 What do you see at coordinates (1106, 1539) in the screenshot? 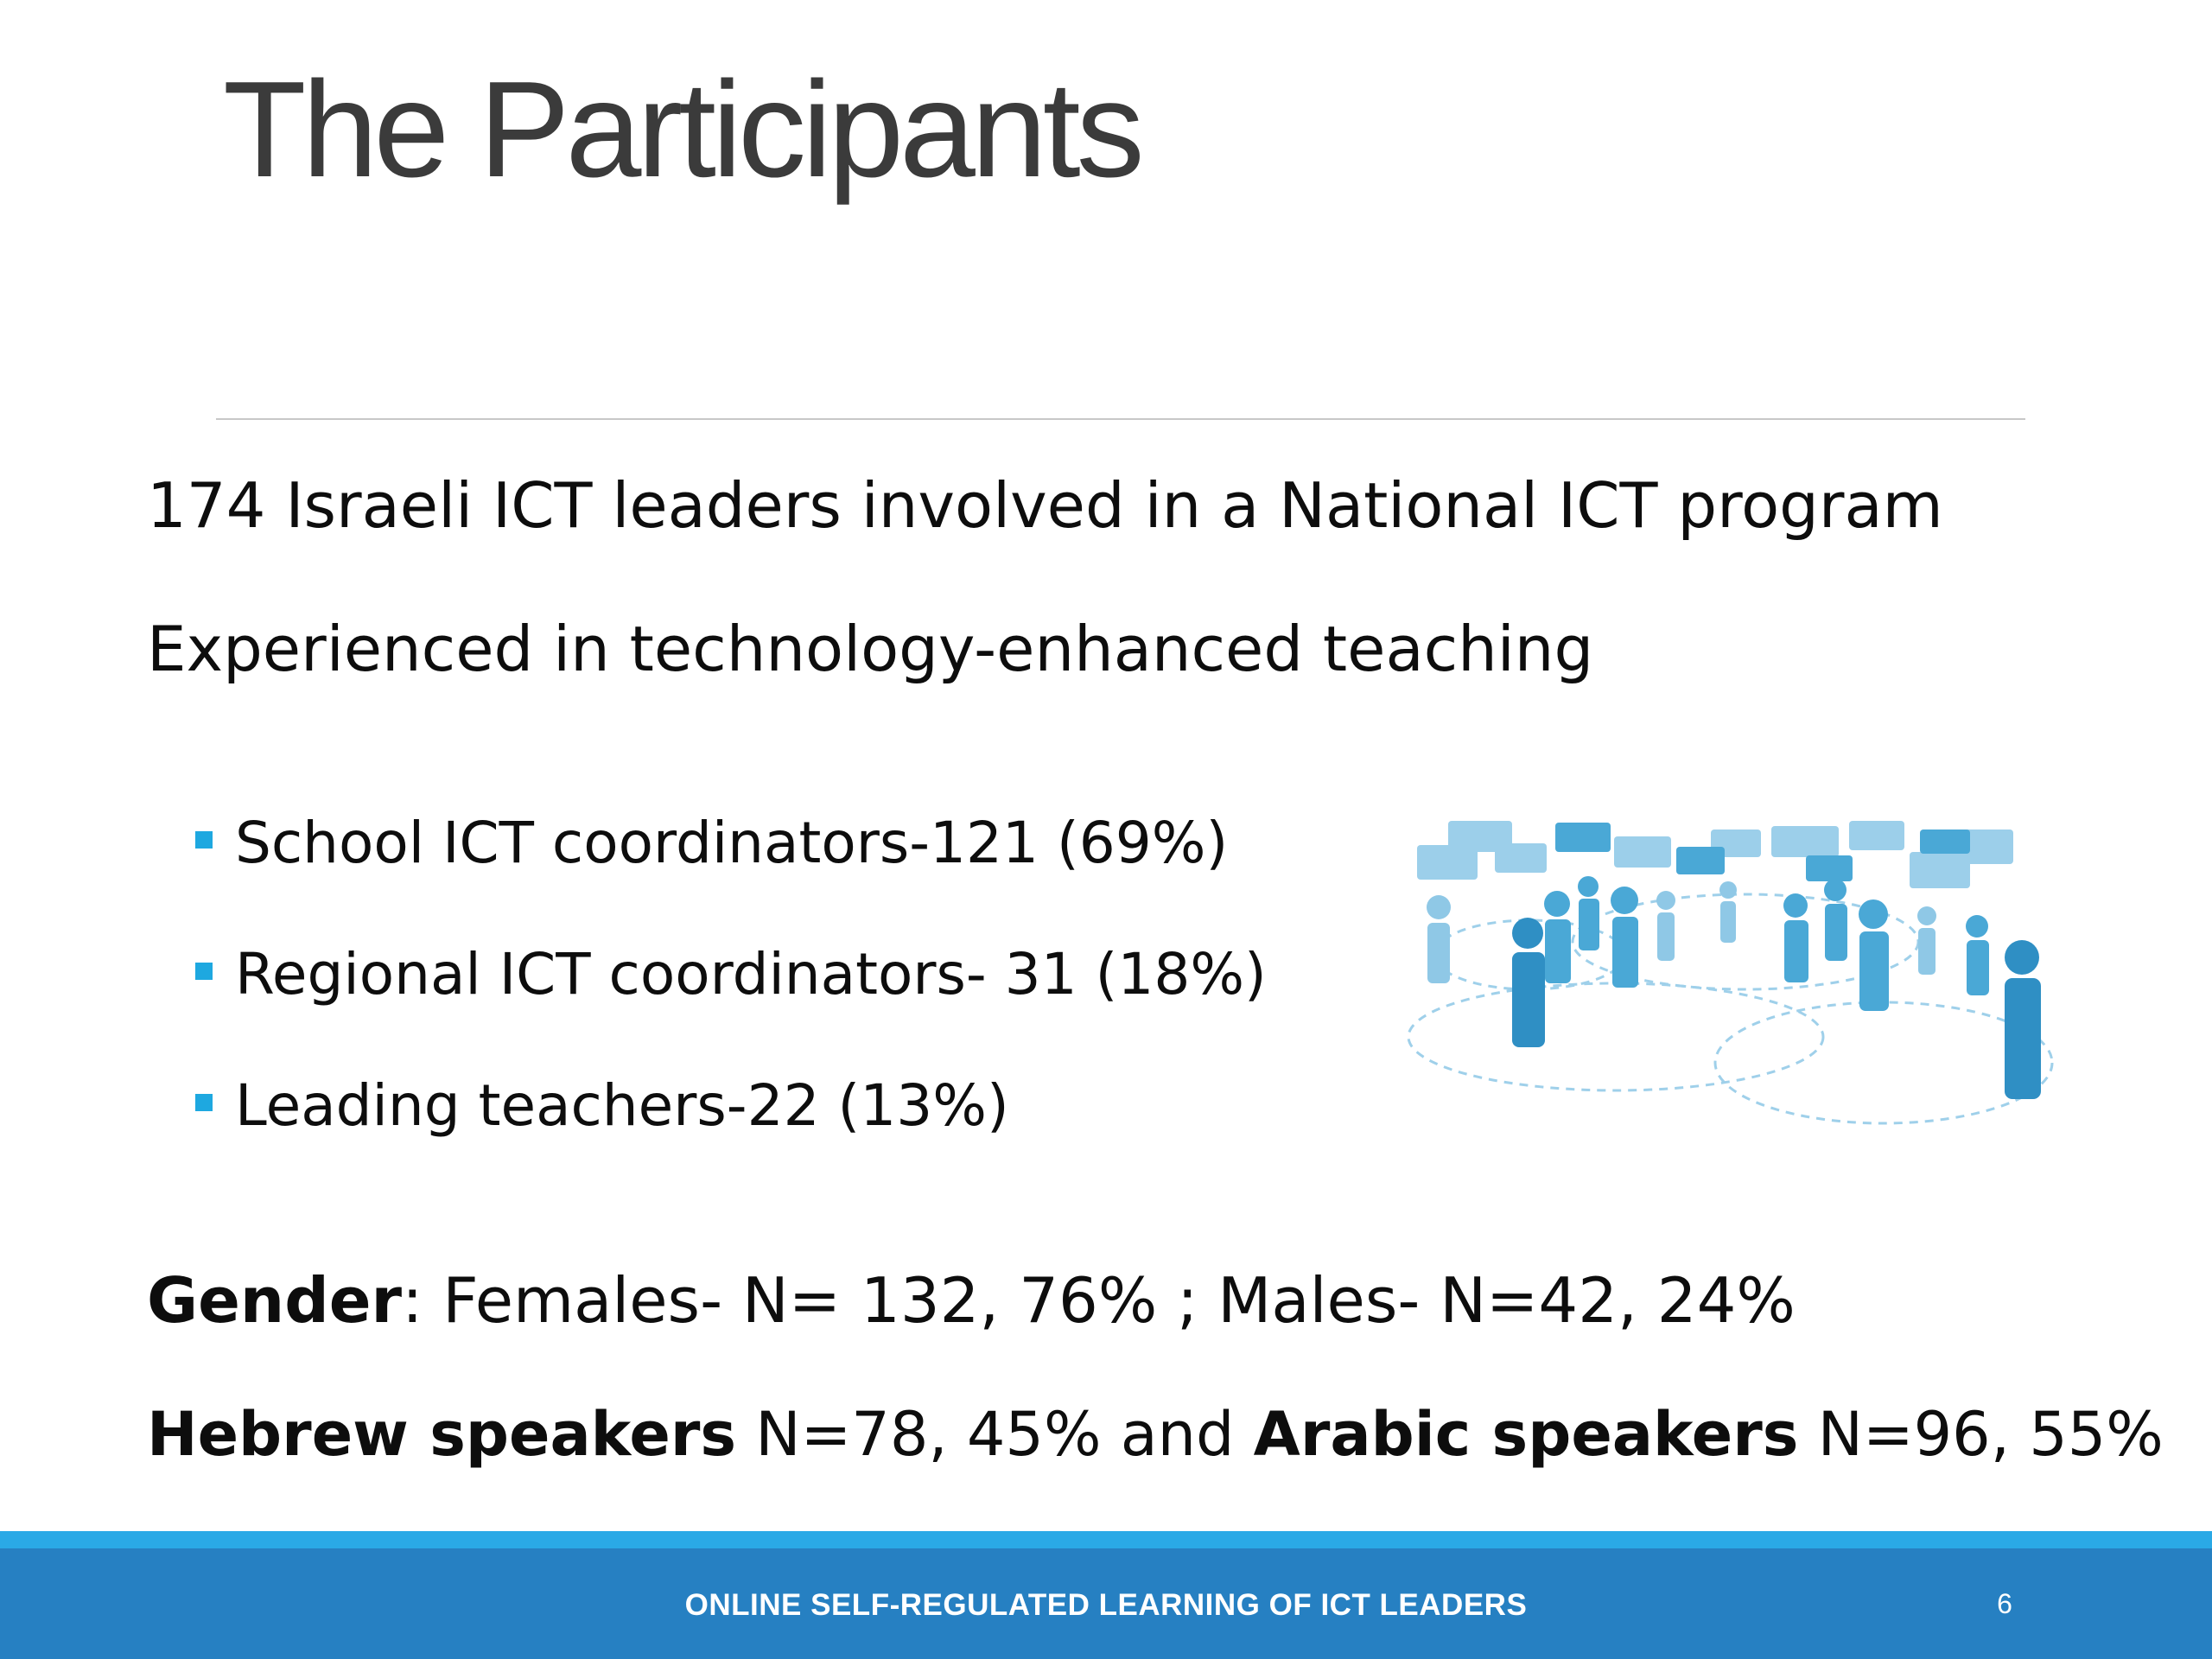
I see `footer-accent-bar` at bounding box center [1106, 1539].